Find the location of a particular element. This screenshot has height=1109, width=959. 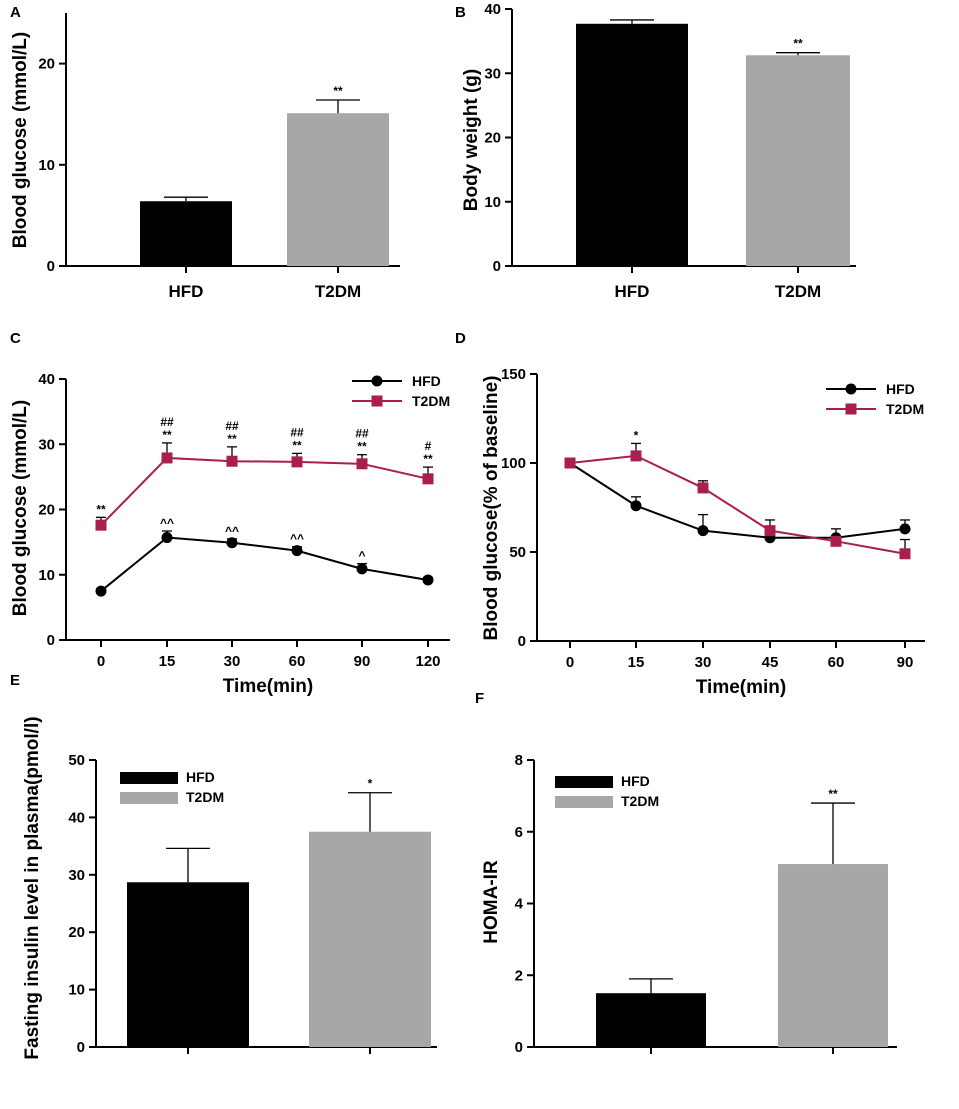

C-legend-label: HFD is located at coordinates (426, 381).